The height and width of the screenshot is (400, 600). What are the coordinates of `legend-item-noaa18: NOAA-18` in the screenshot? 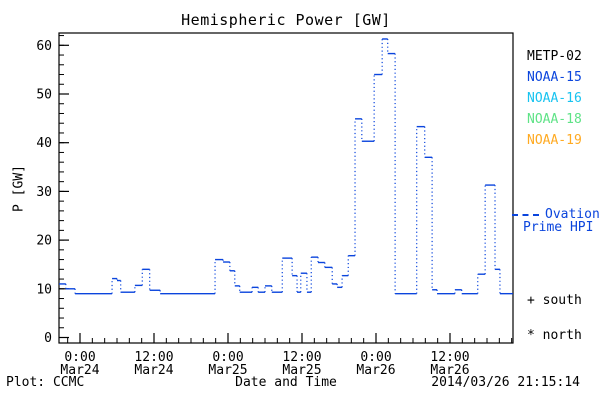 It's located at (554, 119).